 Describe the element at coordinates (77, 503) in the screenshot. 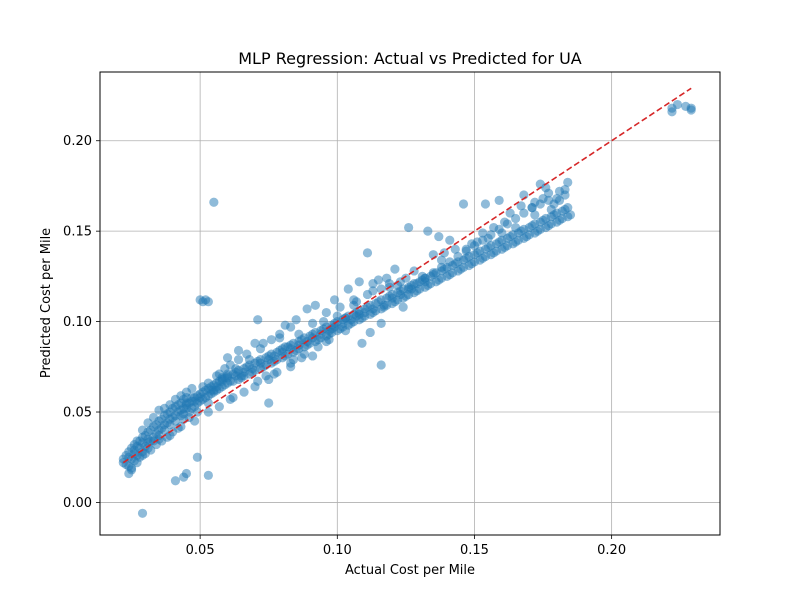

I see `y-tick-label: 0.00` at that location.